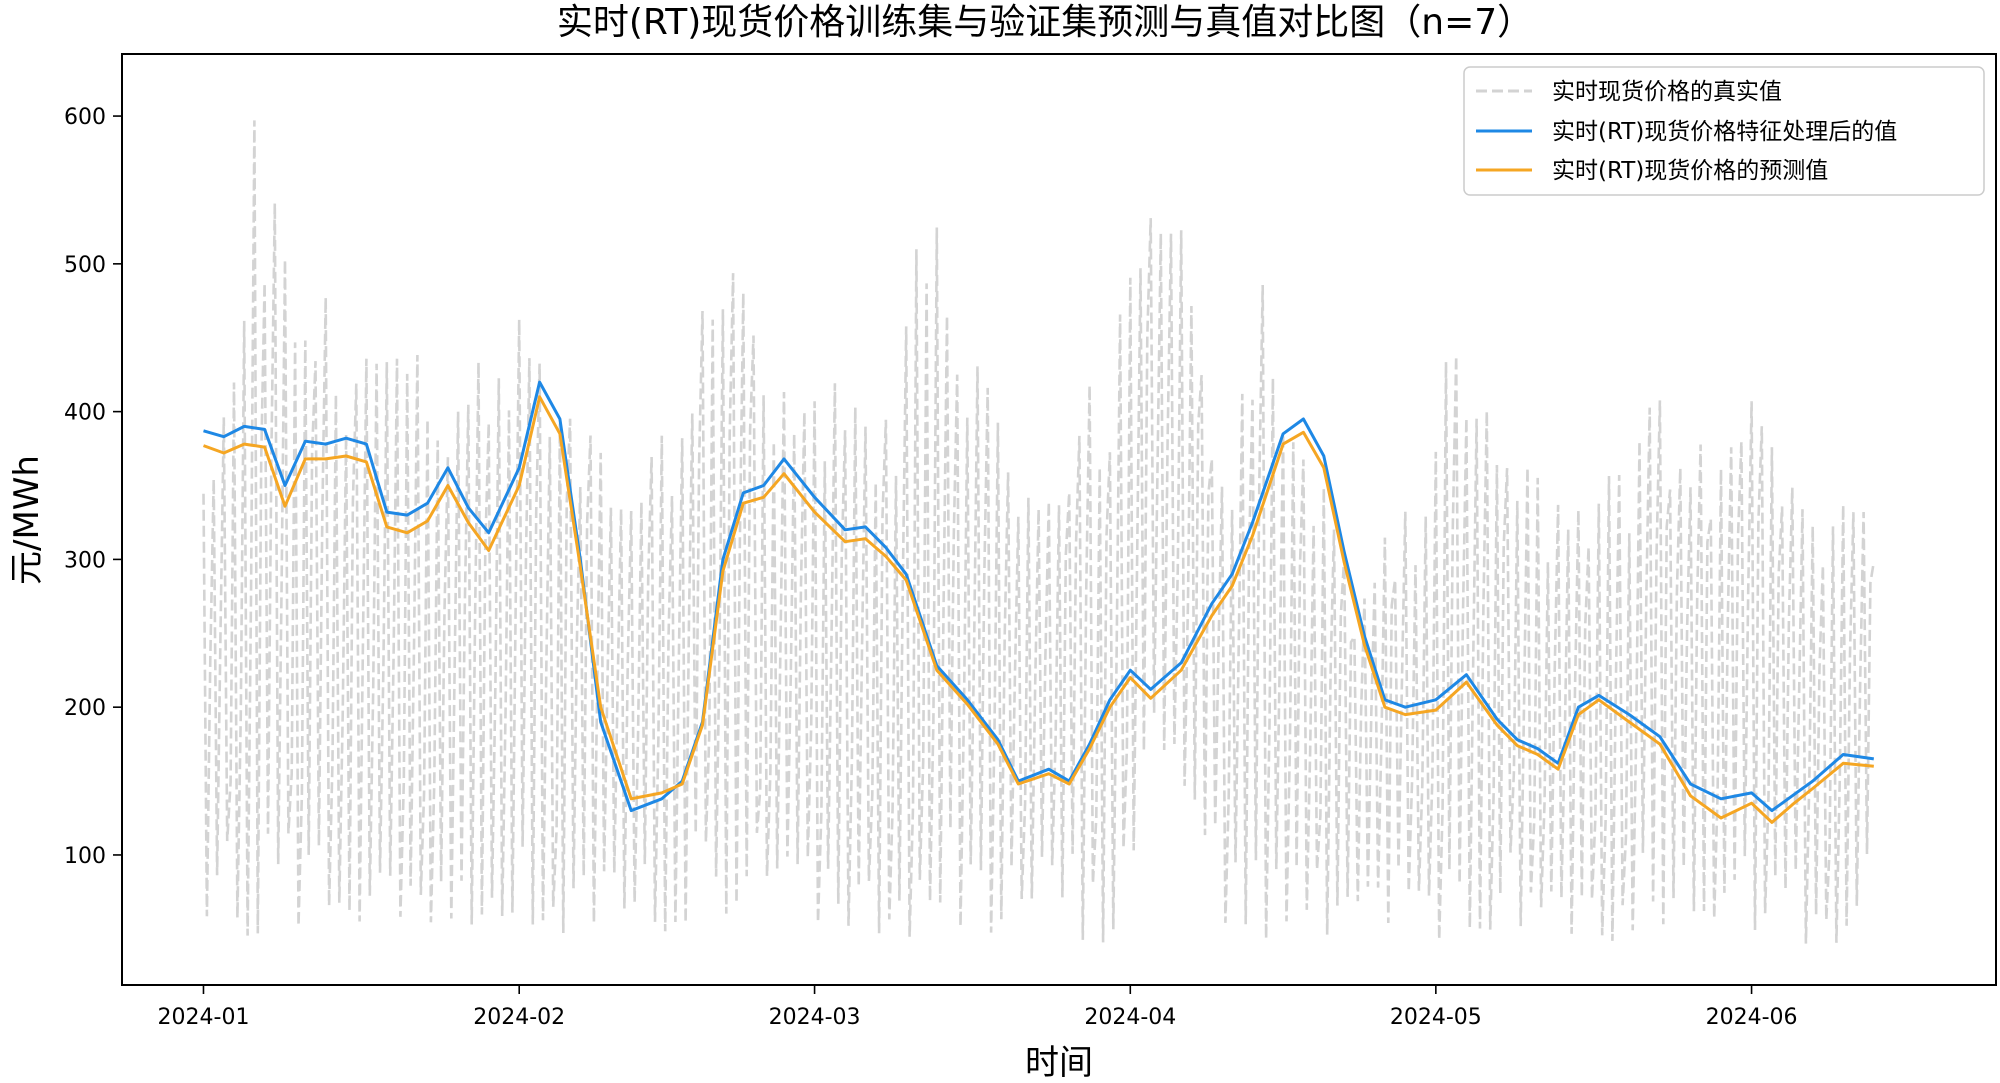 This screenshot has width=2000, height=1083. Describe the element at coordinates (85, 856) in the screenshot. I see `y-tick-label: 100` at that location.